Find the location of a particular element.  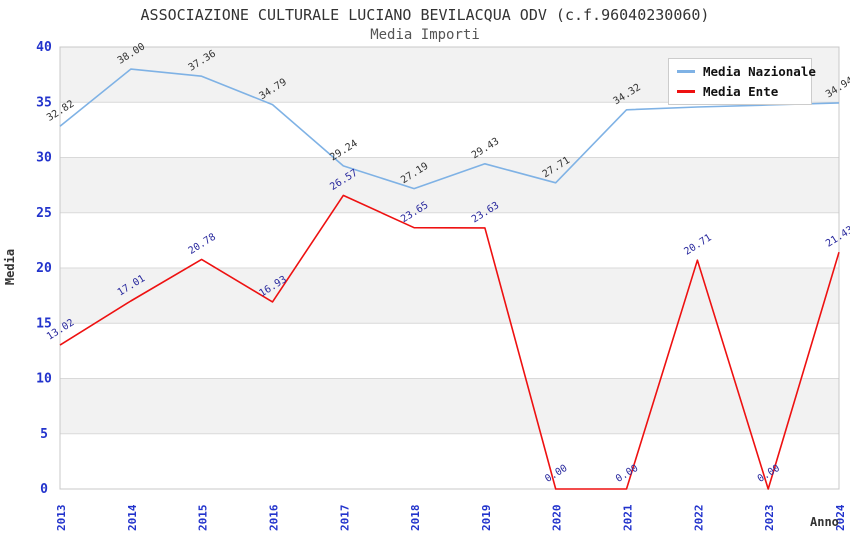

x-tick-label: 2018 is located at coordinates (415, 518).